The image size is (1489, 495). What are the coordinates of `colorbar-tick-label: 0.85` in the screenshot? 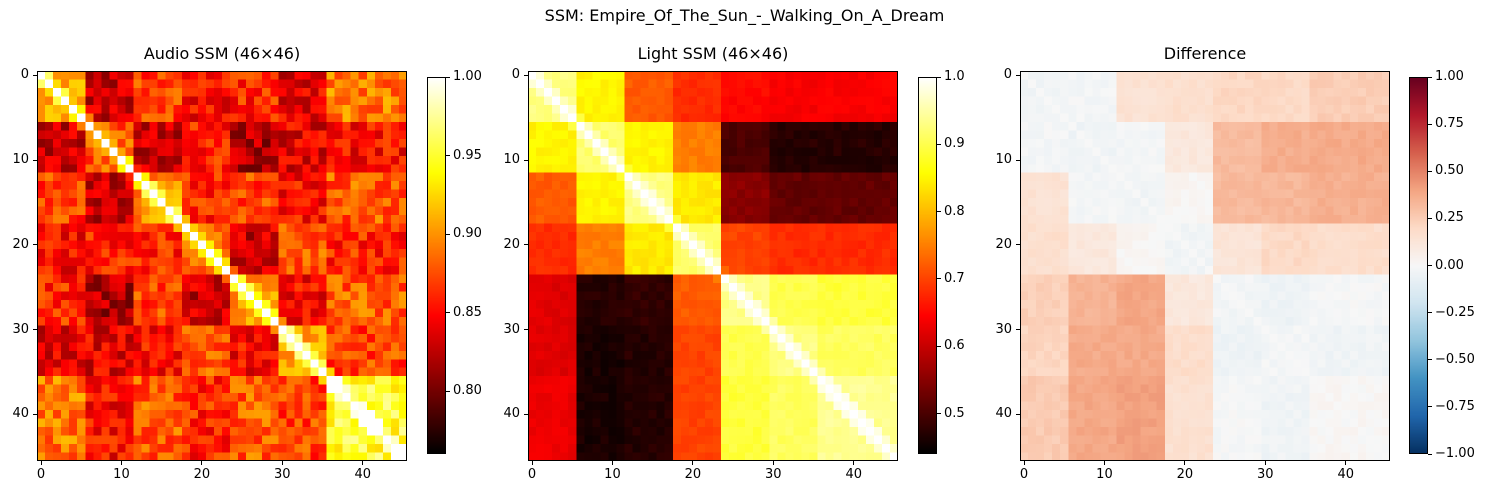 It's located at (467, 312).